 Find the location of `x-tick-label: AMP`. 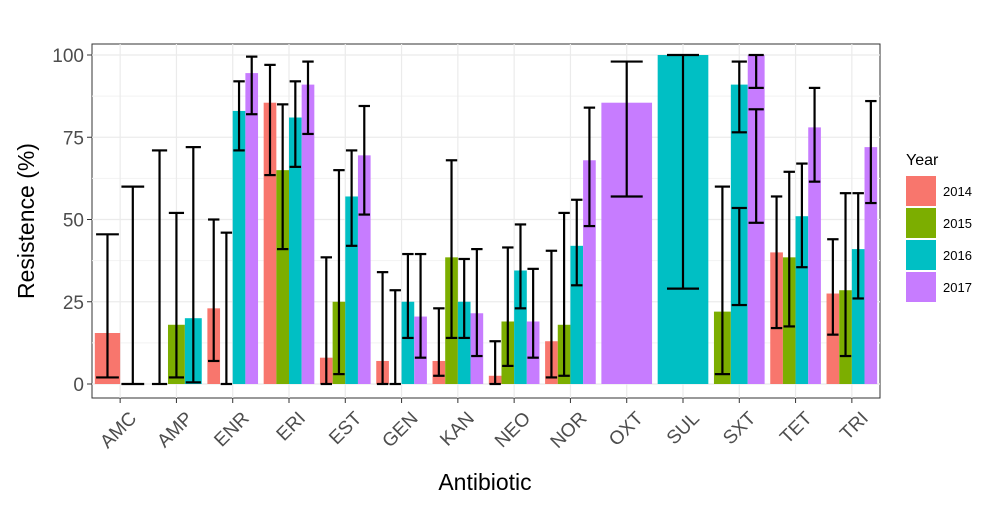

x-tick-label: AMP is located at coordinates (175, 430).